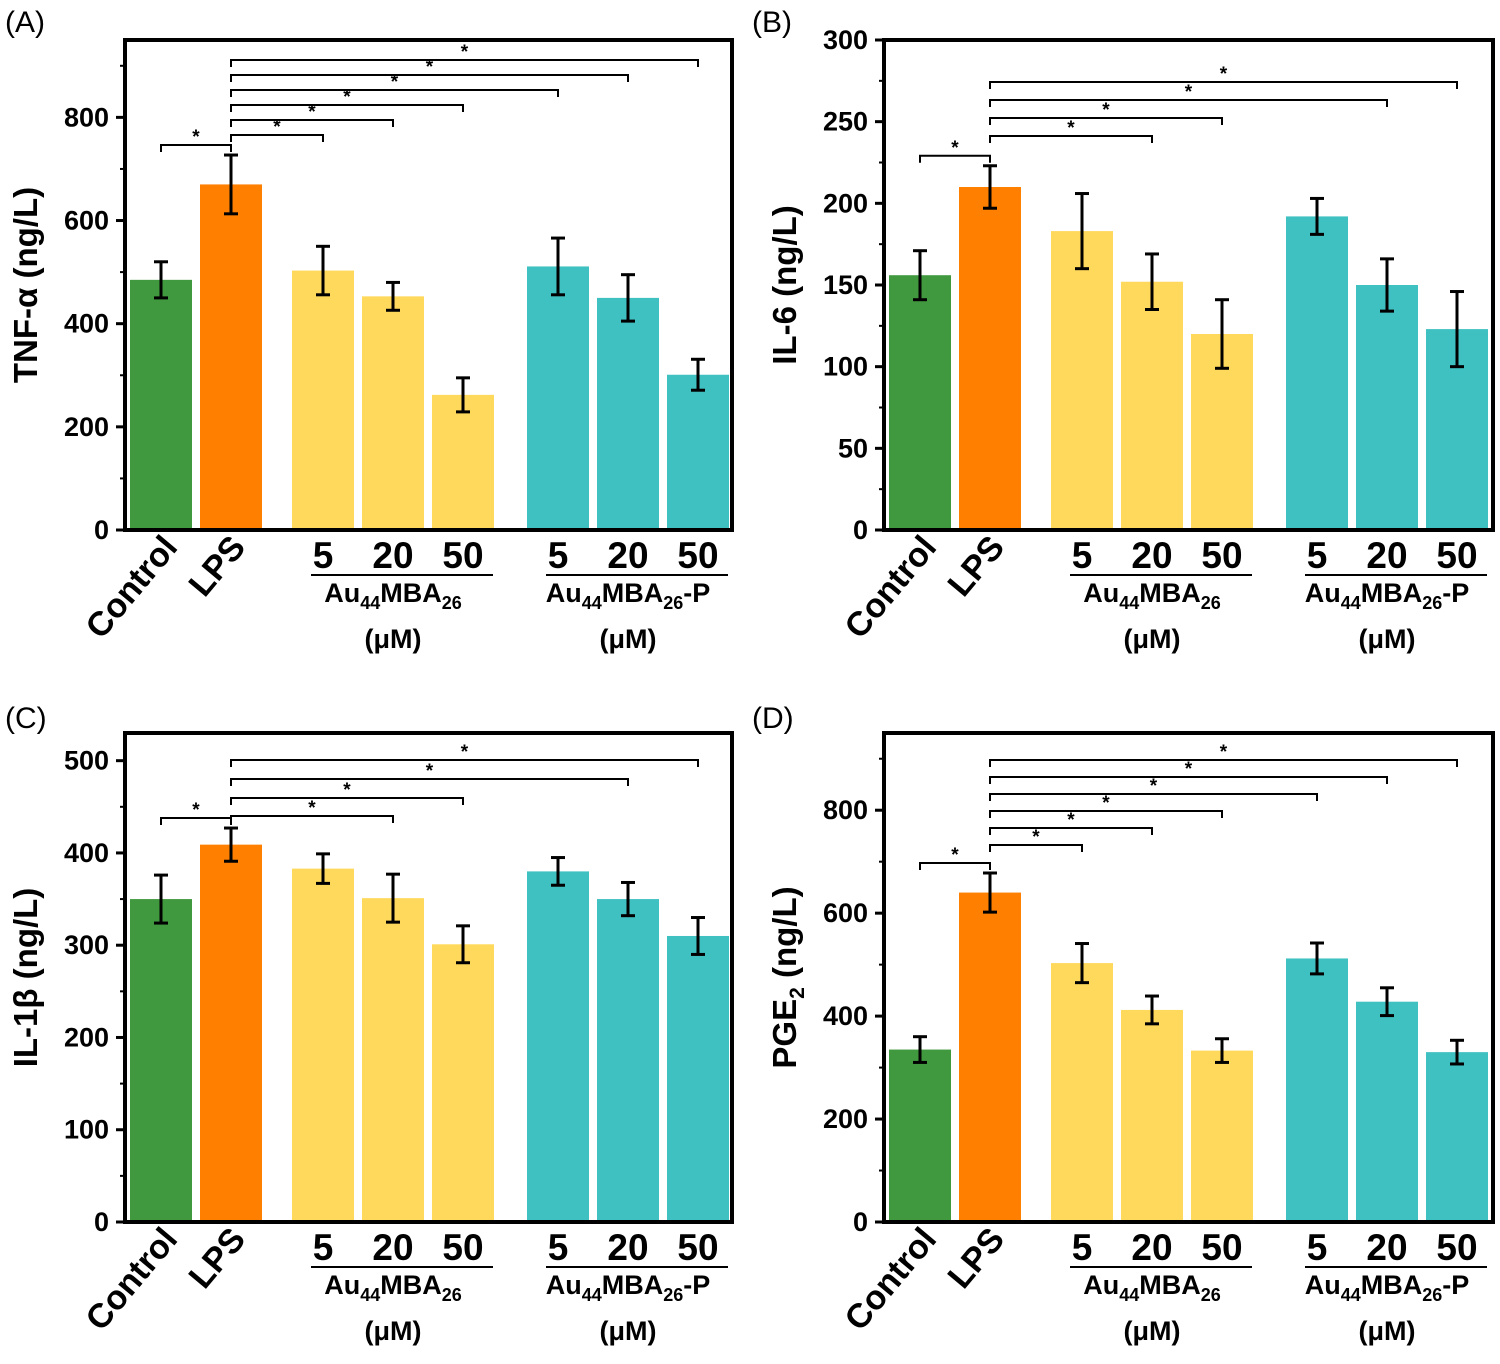 Image resolution: width=1500 pixels, height=1364 pixels. I want to click on panel-label: (D), so click(773, 718).